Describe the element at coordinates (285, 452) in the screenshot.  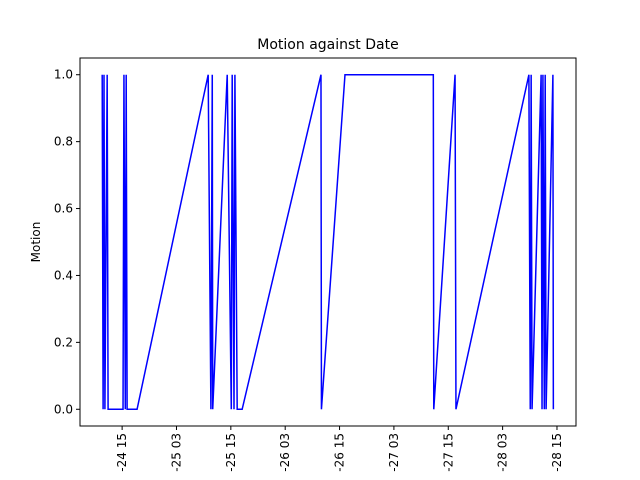
I see `x-tick-label: -26 03` at that location.